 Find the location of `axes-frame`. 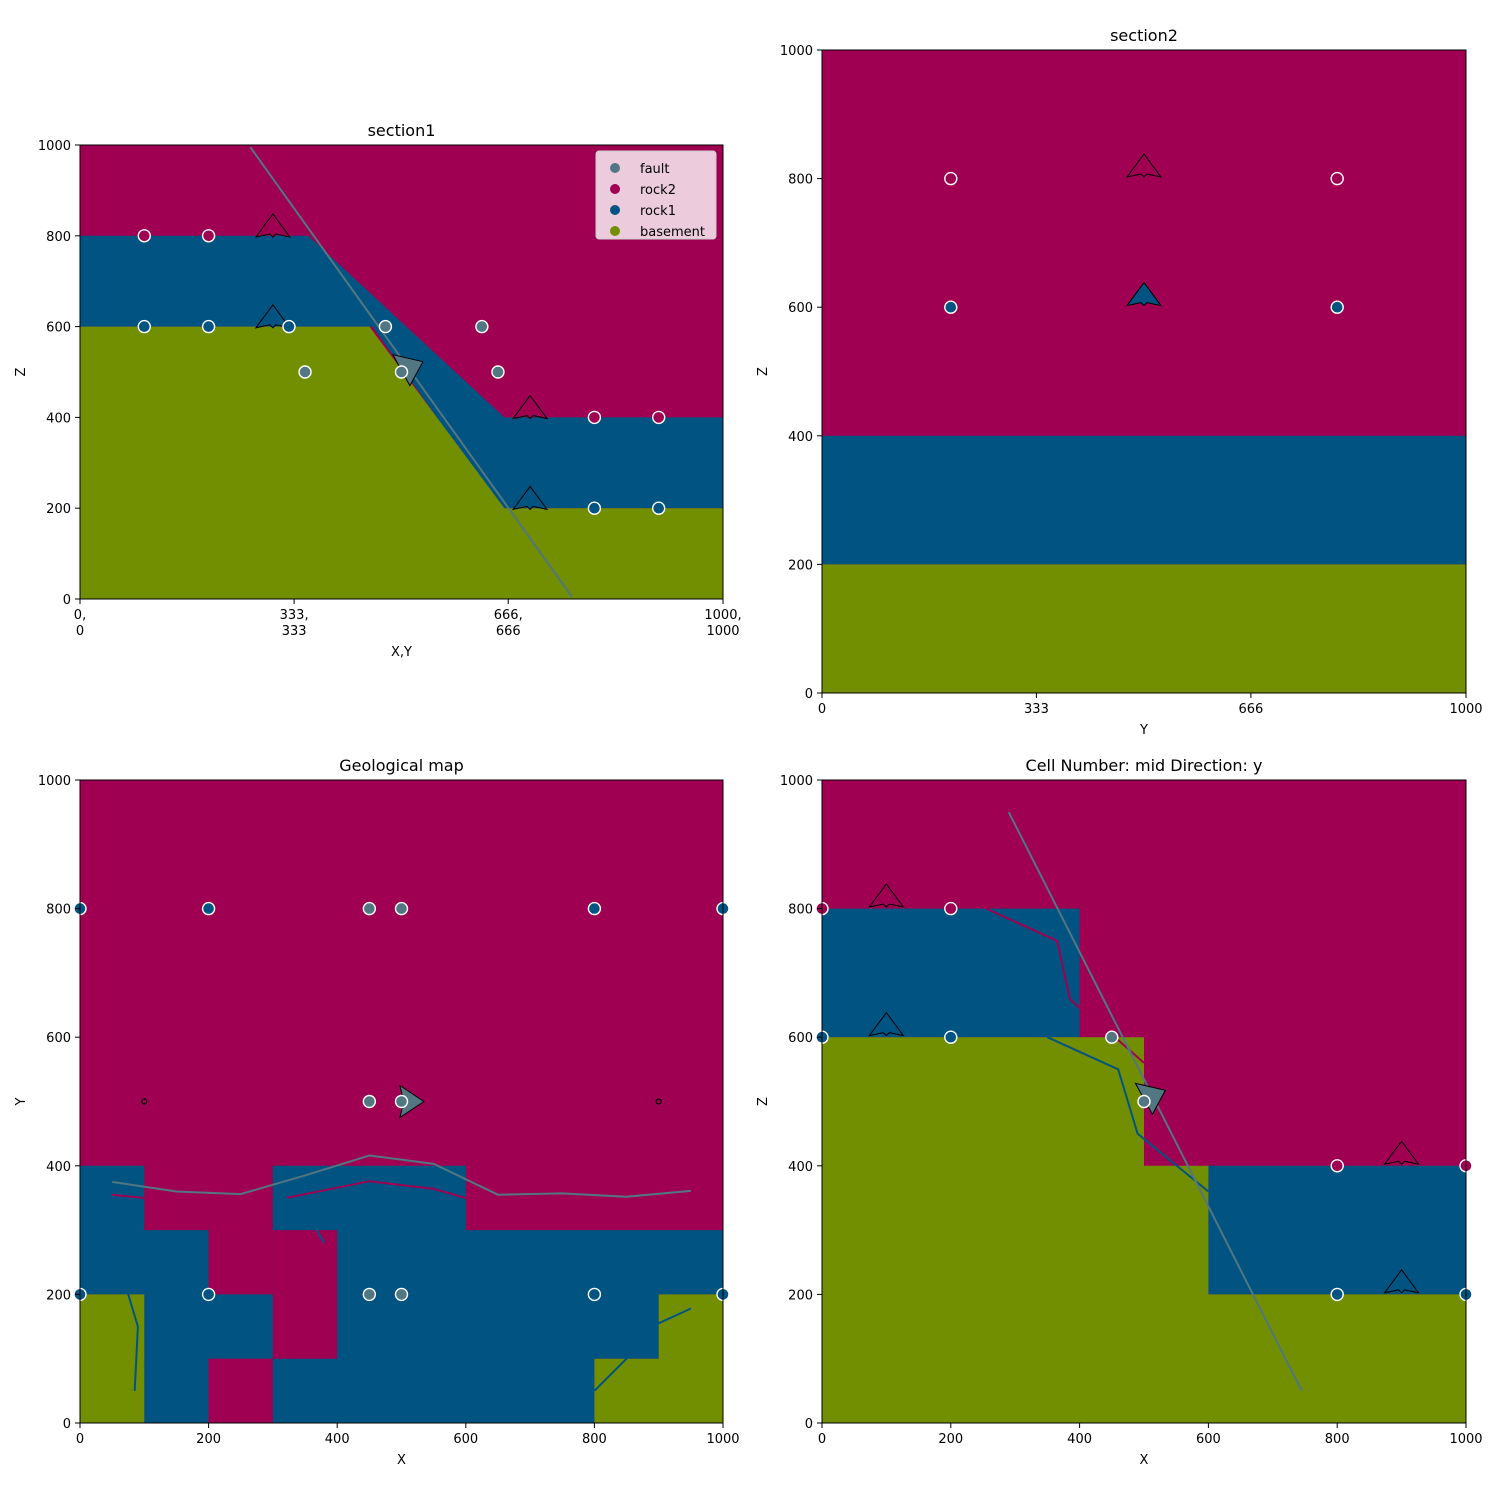

axes-frame is located at coordinates (401, 372).